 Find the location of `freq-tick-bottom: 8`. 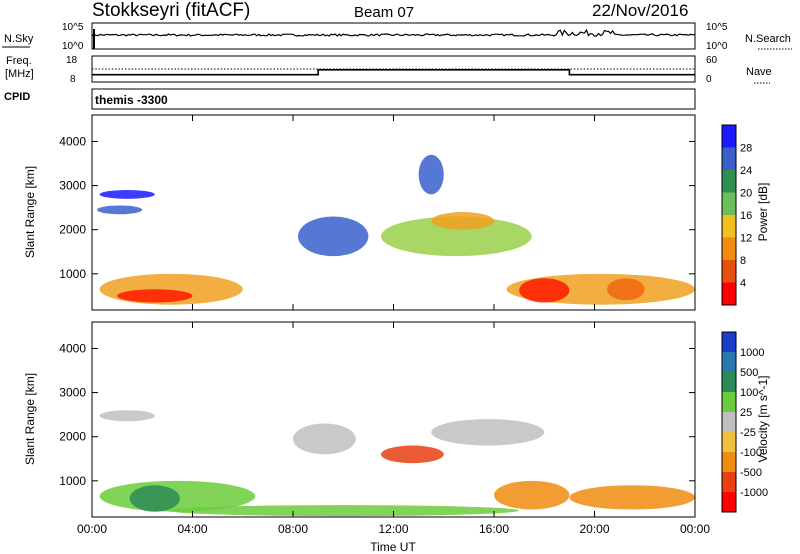

freq-tick-bottom: 8 is located at coordinates (73, 79).